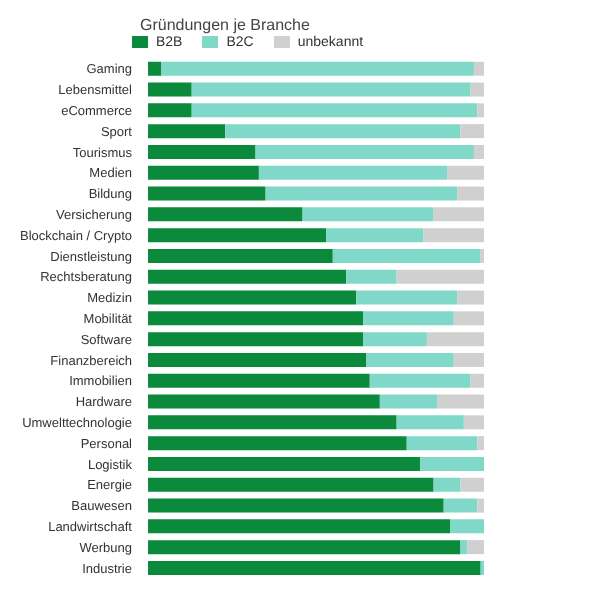 Image resolution: width=600 pixels, height=600 pixels. I want to click on chart-title: Gründungen je Branche, so click(226, 25).